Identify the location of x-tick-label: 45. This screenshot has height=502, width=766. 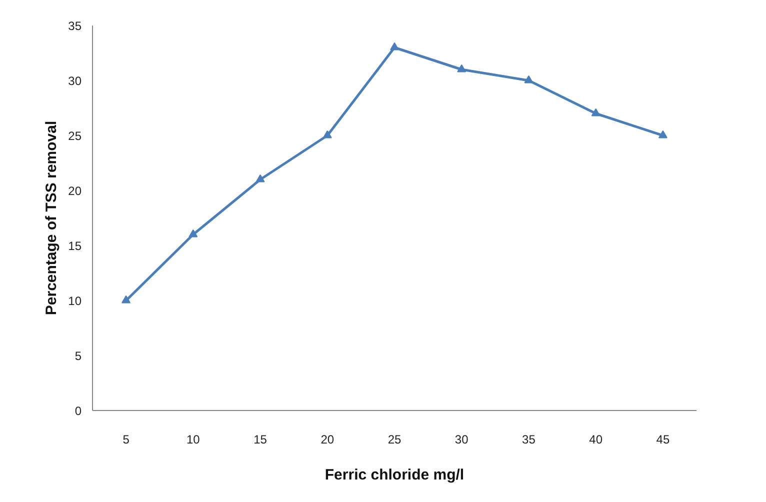
(663, 439).